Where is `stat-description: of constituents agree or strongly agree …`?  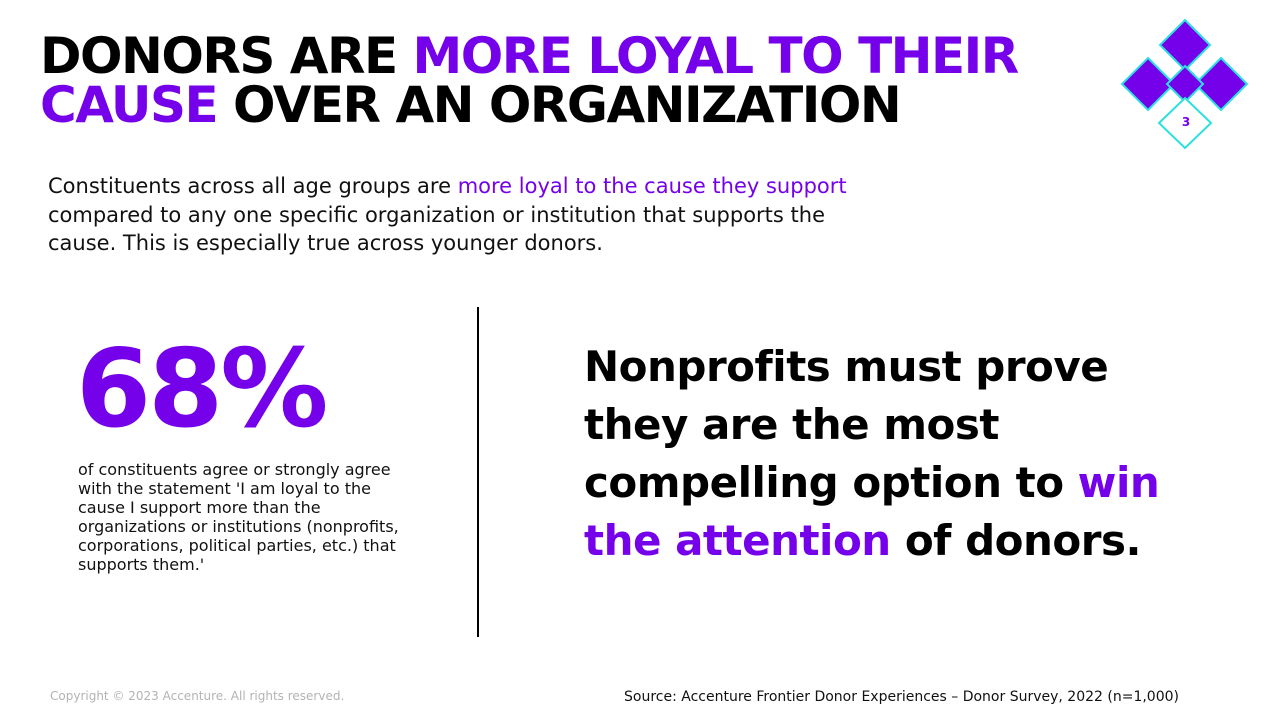
stat-description: of constituents agree or strongly agree … is located at coordinates (238, 517).